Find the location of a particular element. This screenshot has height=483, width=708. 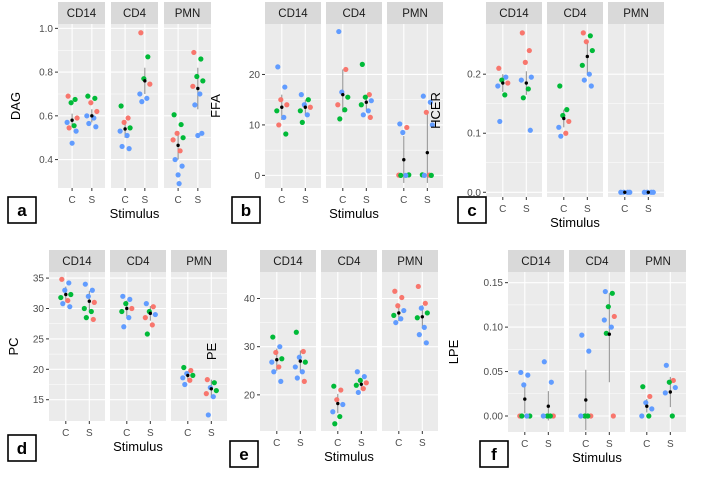

y-tick-label: 0.6 is located at coordinates (46, 116).